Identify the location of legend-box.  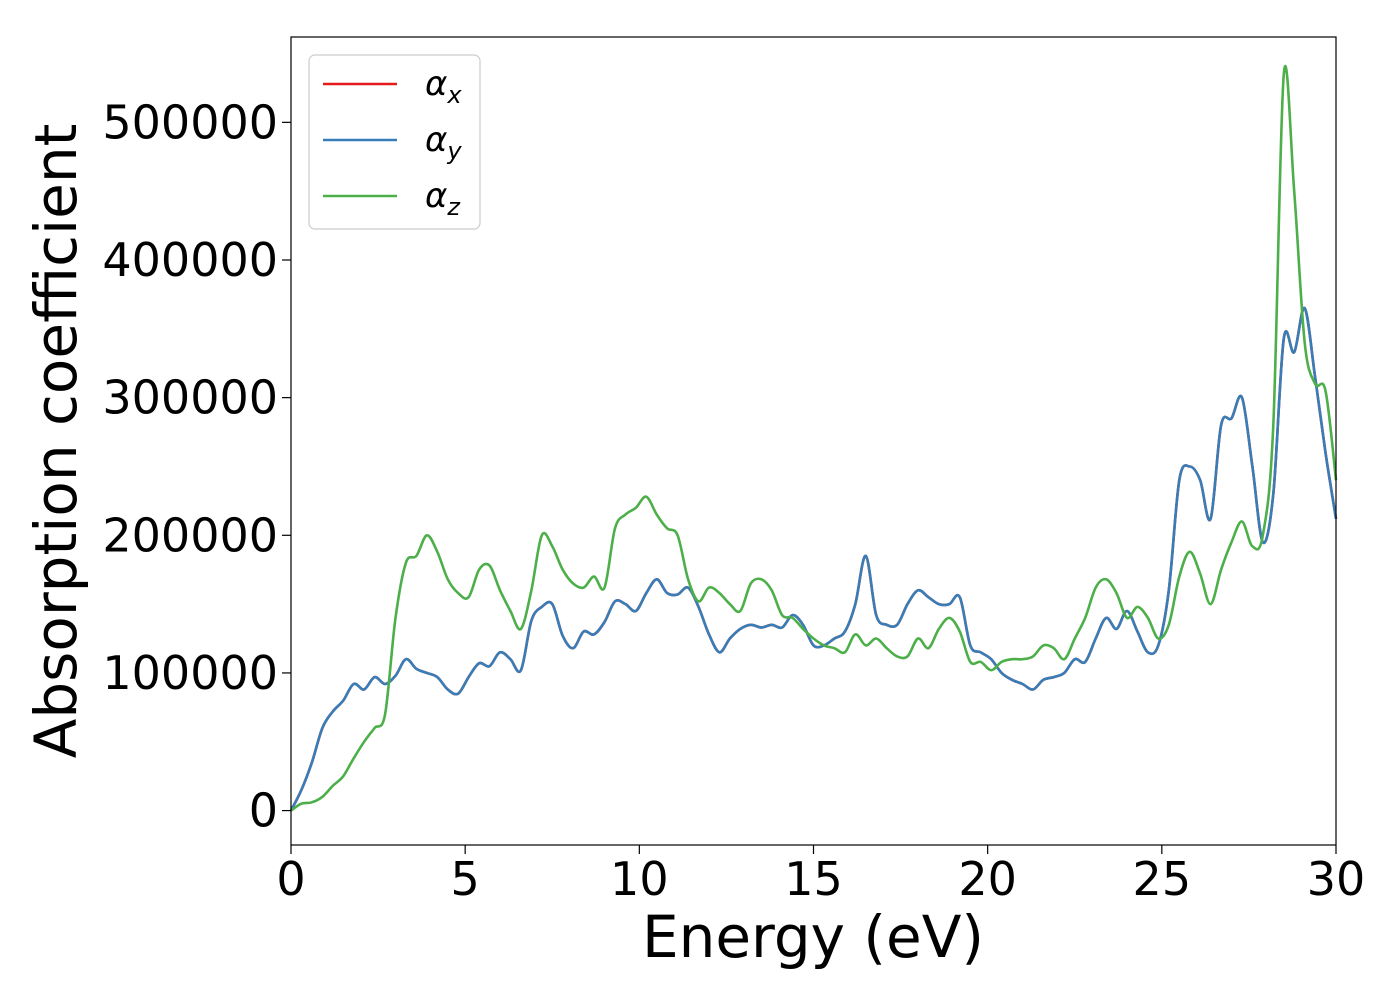
(394, 142).